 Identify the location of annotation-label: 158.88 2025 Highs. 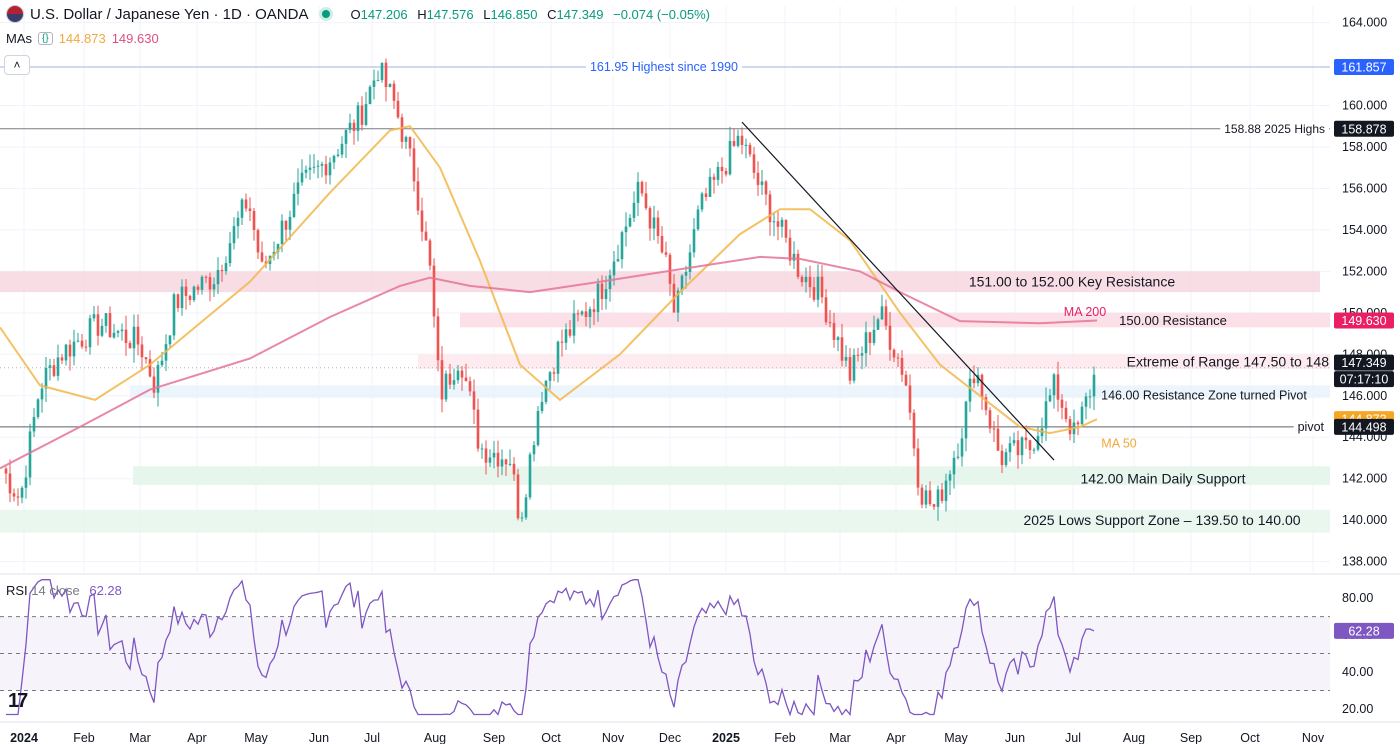
(1274, 129).